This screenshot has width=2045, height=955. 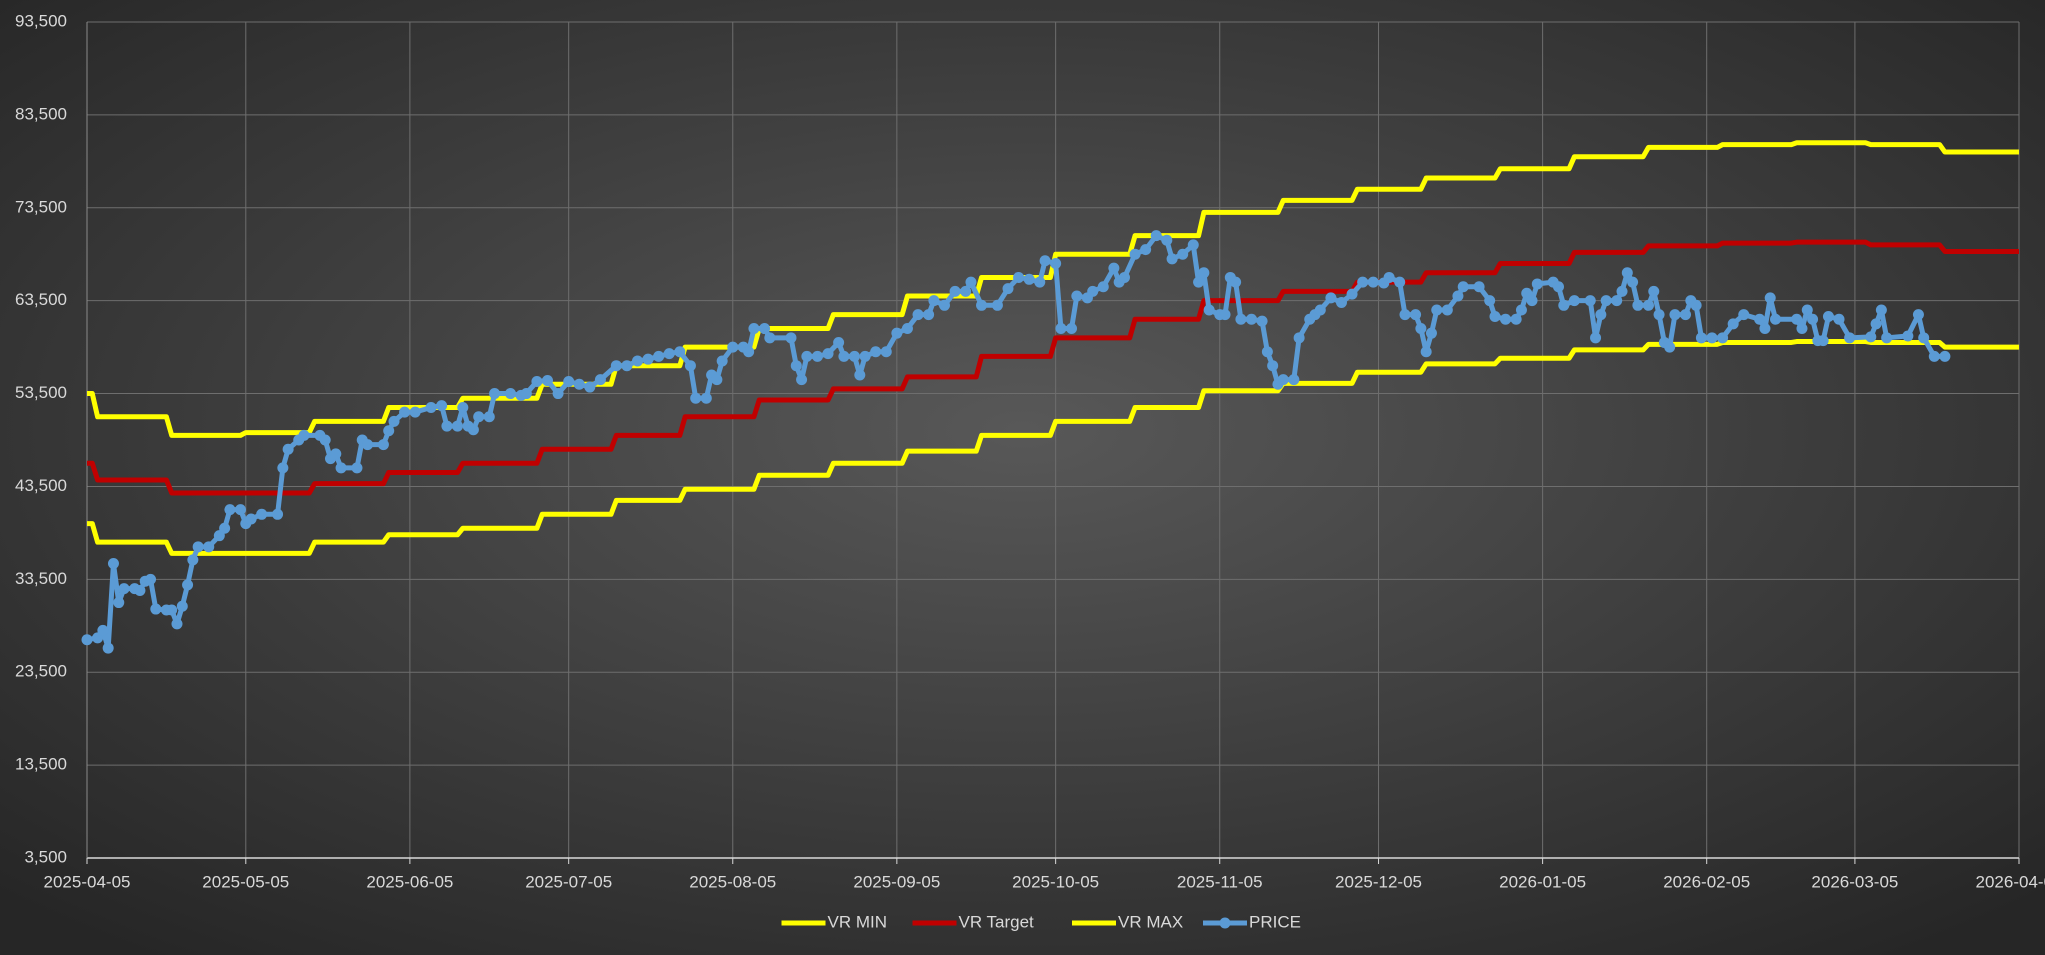 I want to click on x-tick-label: 2026-04-05, so click(x=2010, y=881).